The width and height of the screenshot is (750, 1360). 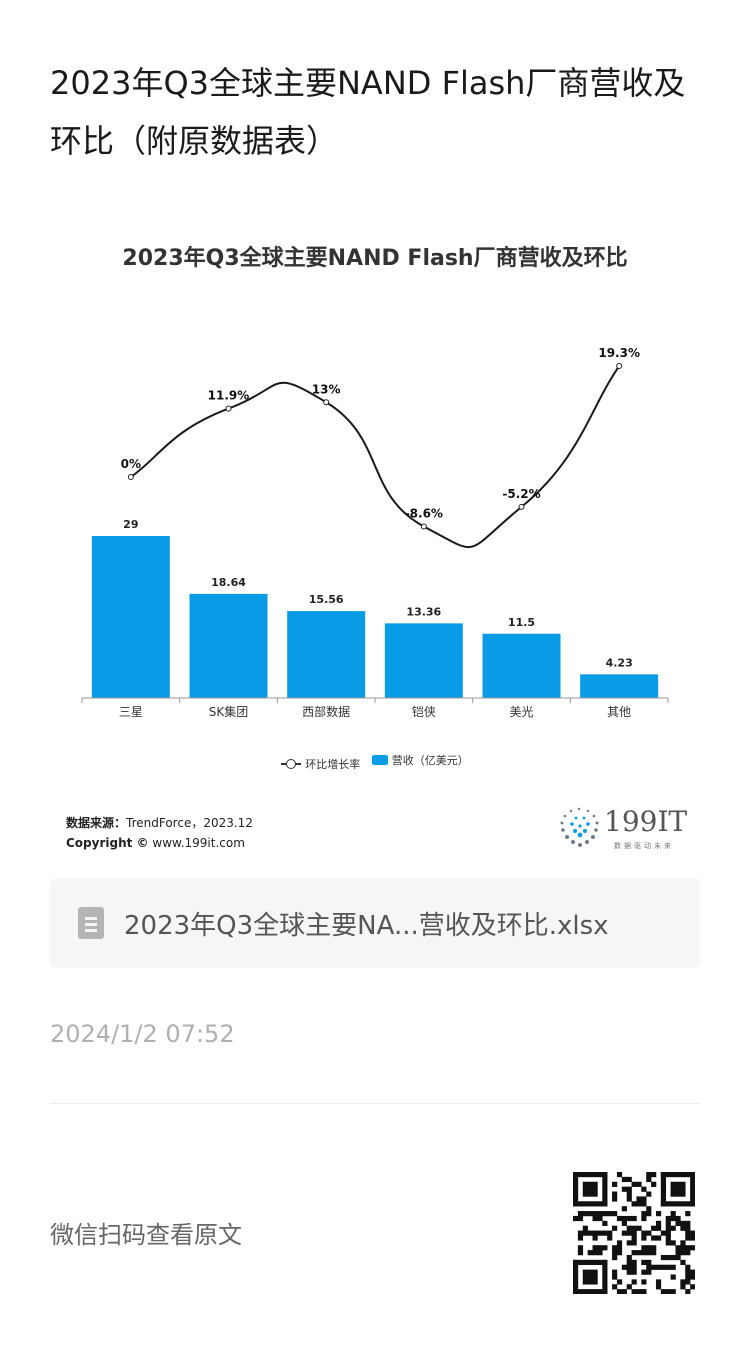 What do you see at coordinates (368, 112) in the screenshot?
I see `page-title: 2023年Q3全球主要NAND Flash厂商营收及环比（附原数据表）` at bounding box center [368, 112].